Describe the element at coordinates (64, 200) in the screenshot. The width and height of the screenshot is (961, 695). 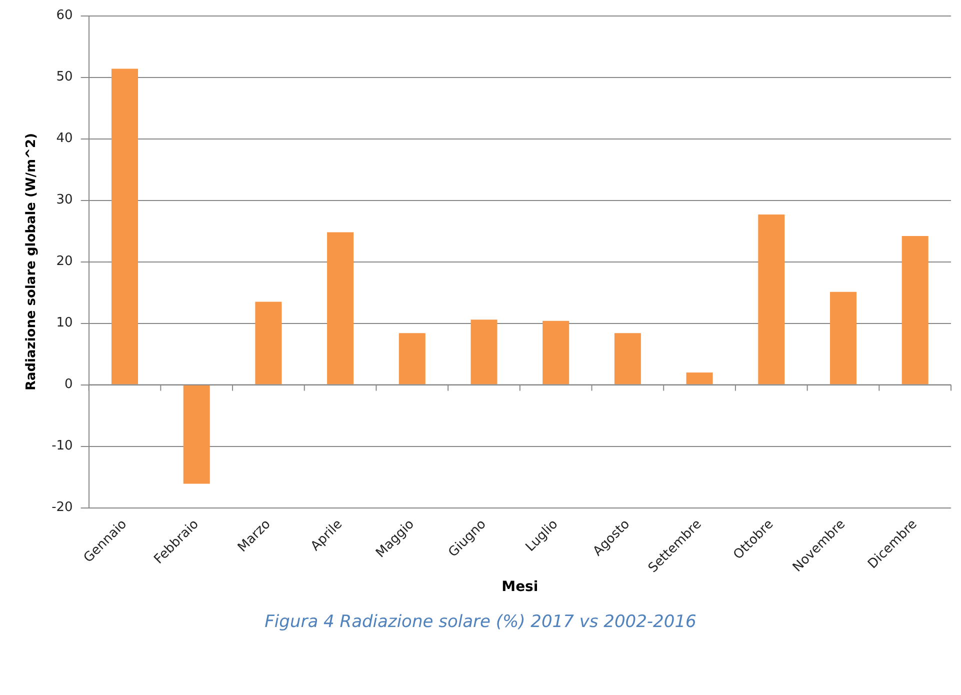
I see `y-tick-label: 30` at that location.